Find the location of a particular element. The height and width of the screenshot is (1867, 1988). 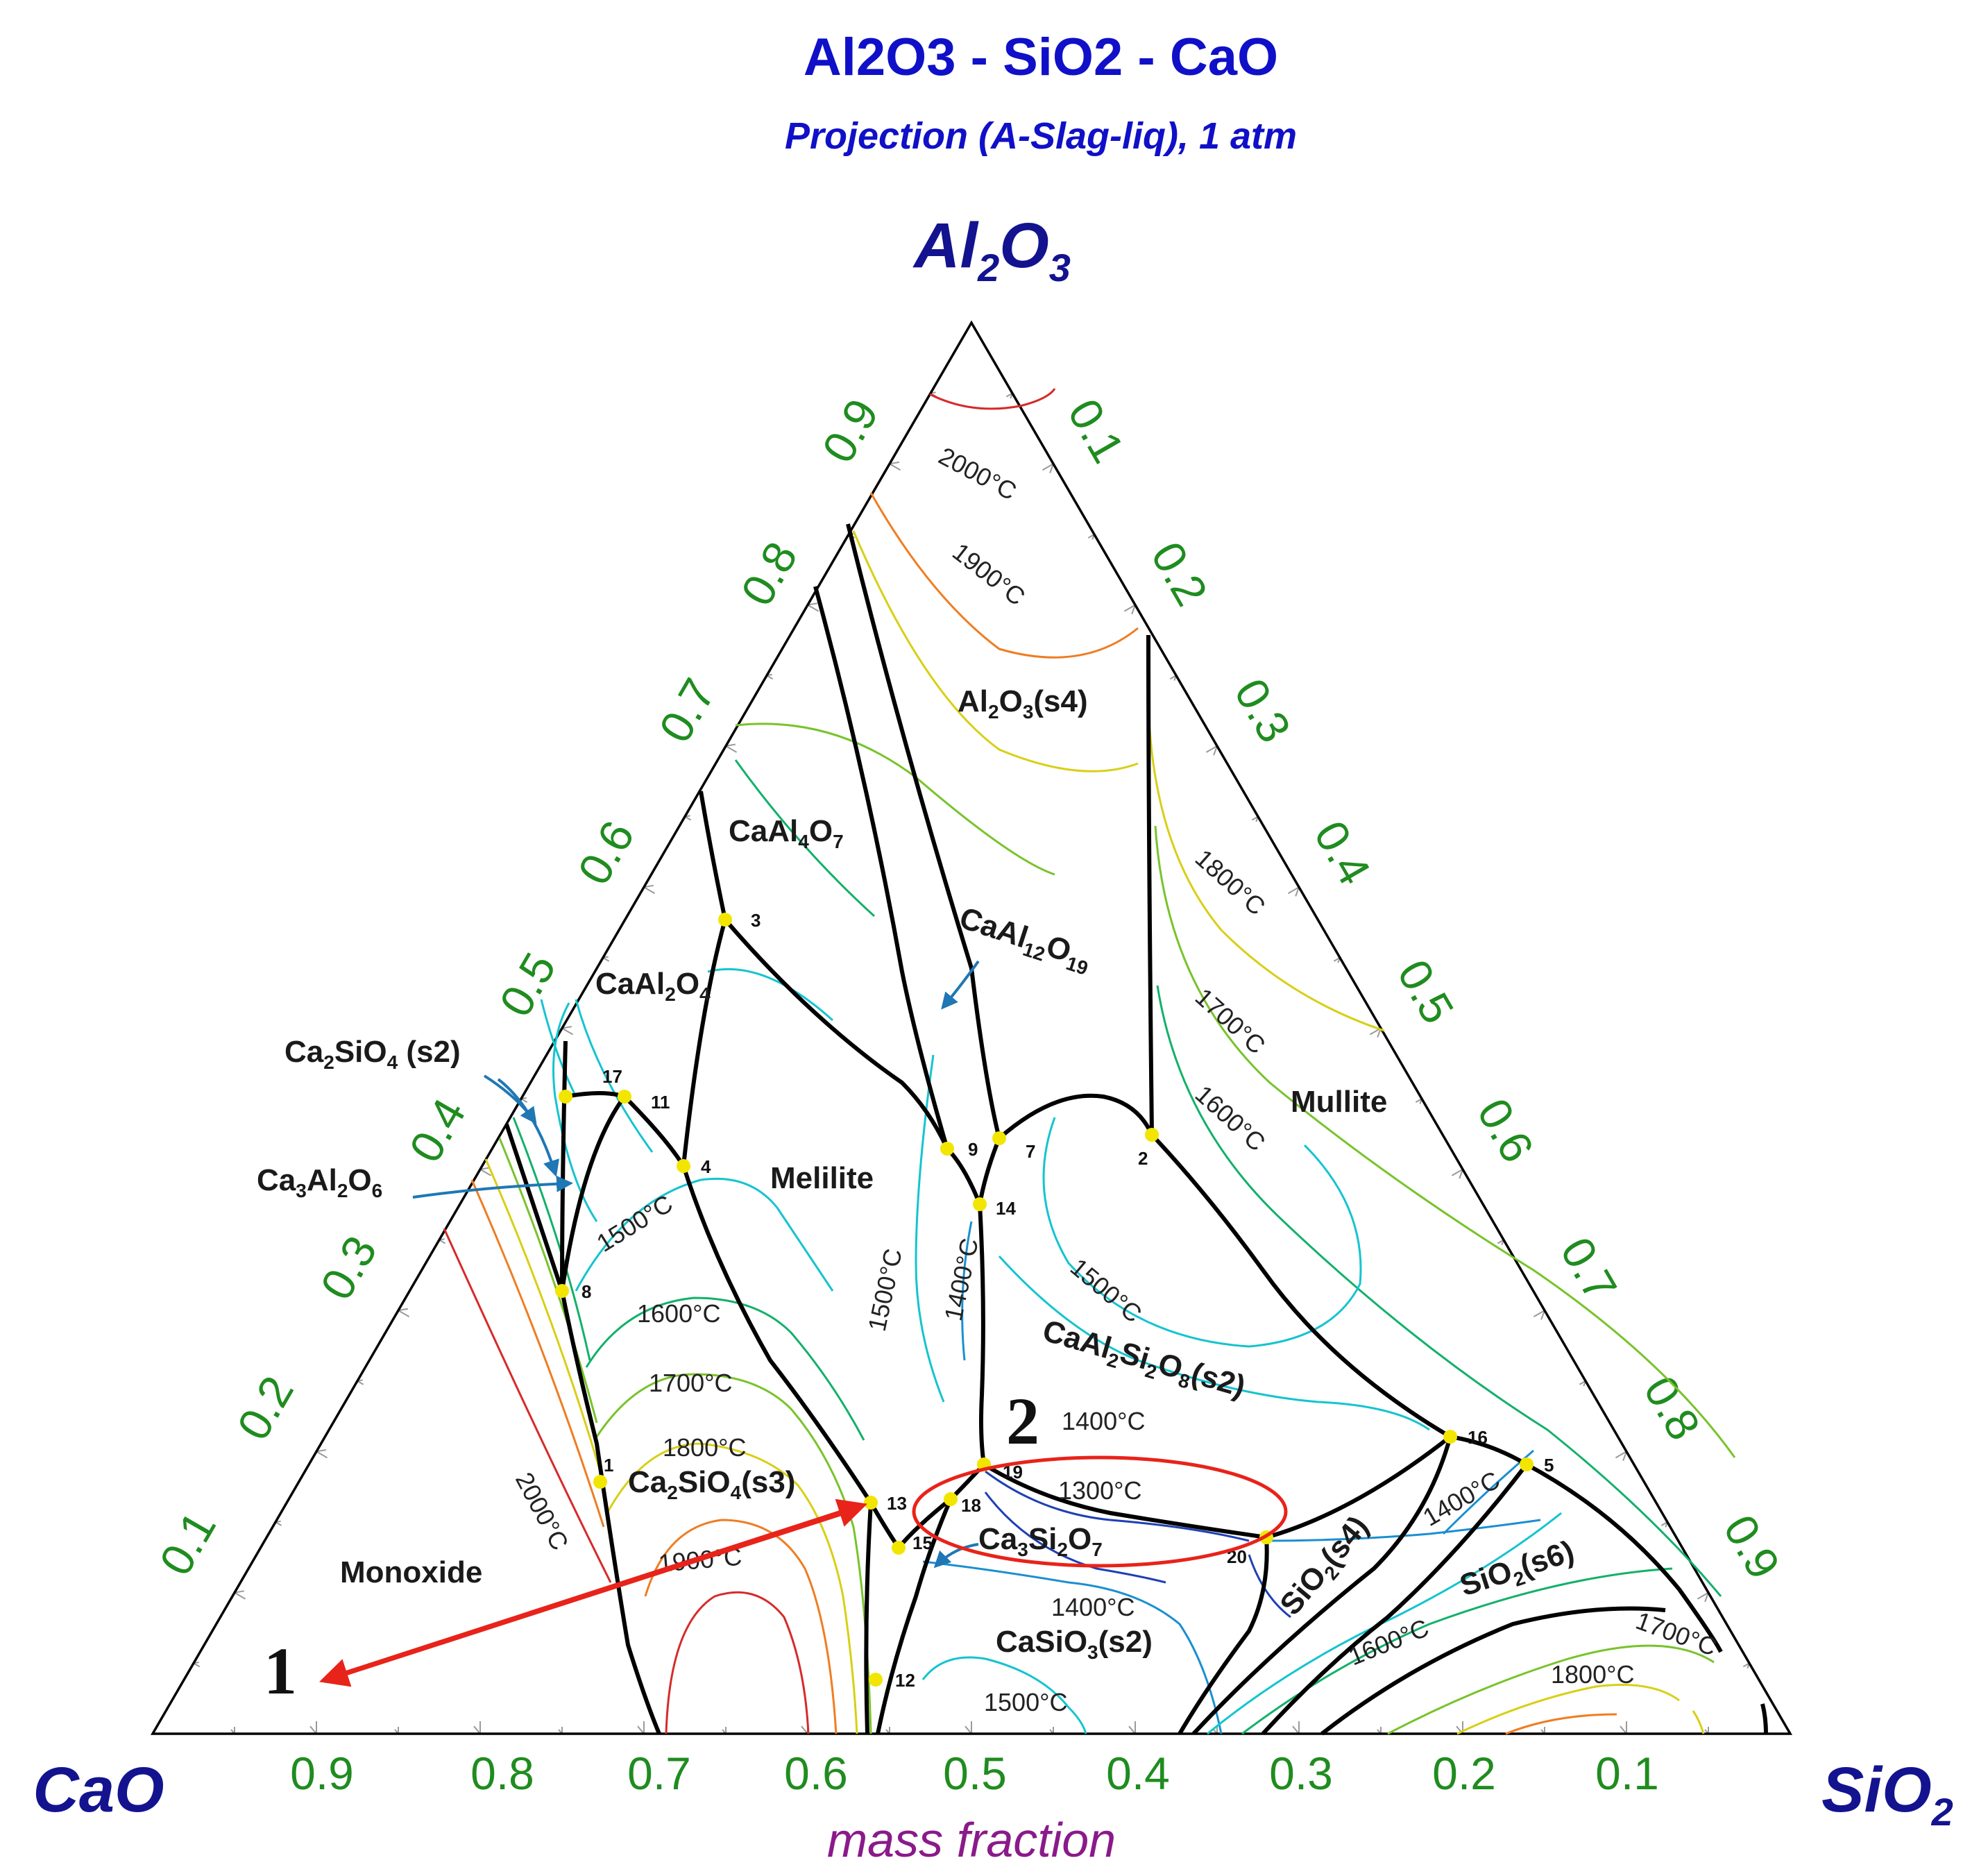

isotherm-1500-ca2s is located at coordinates (575, 1112).